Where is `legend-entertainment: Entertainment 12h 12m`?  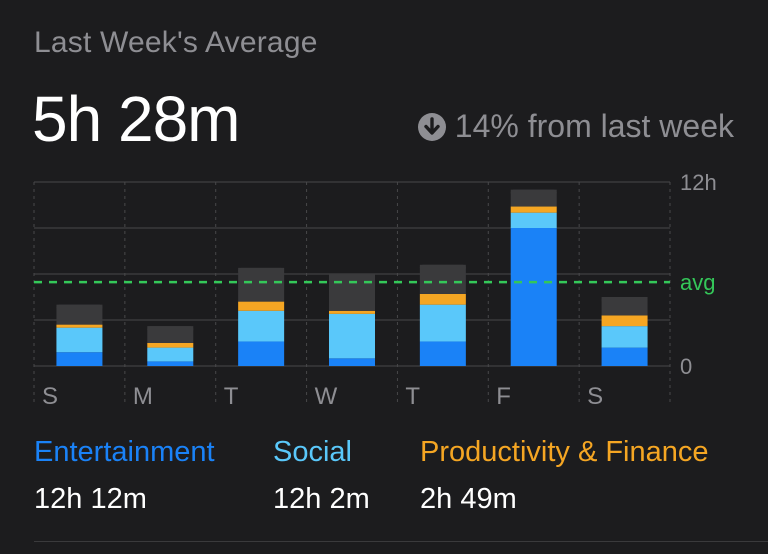
legend-entertainment: Entertainment 12h 12m is located at coordinates (124, 476).